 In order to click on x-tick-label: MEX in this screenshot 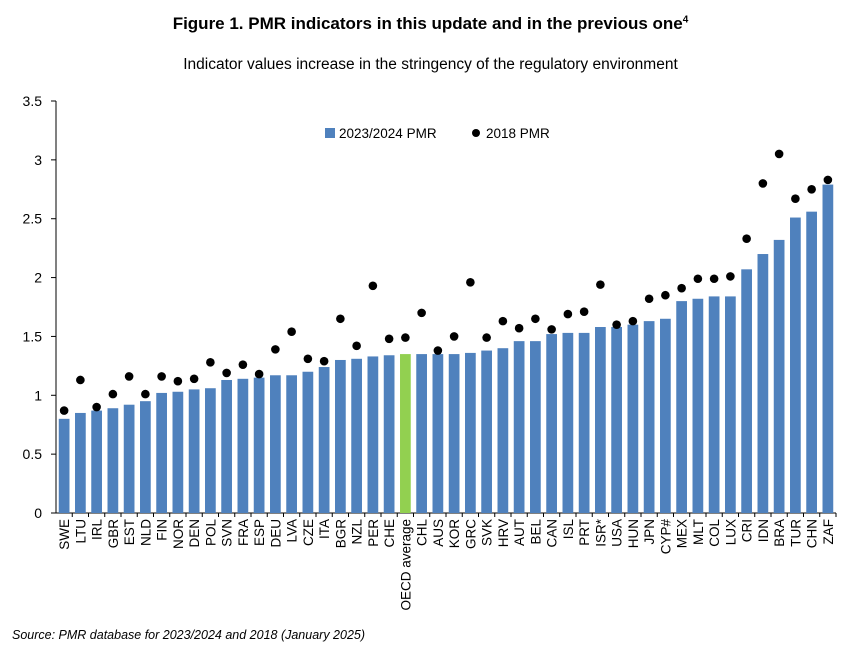, I will do `click(682, 533)`.